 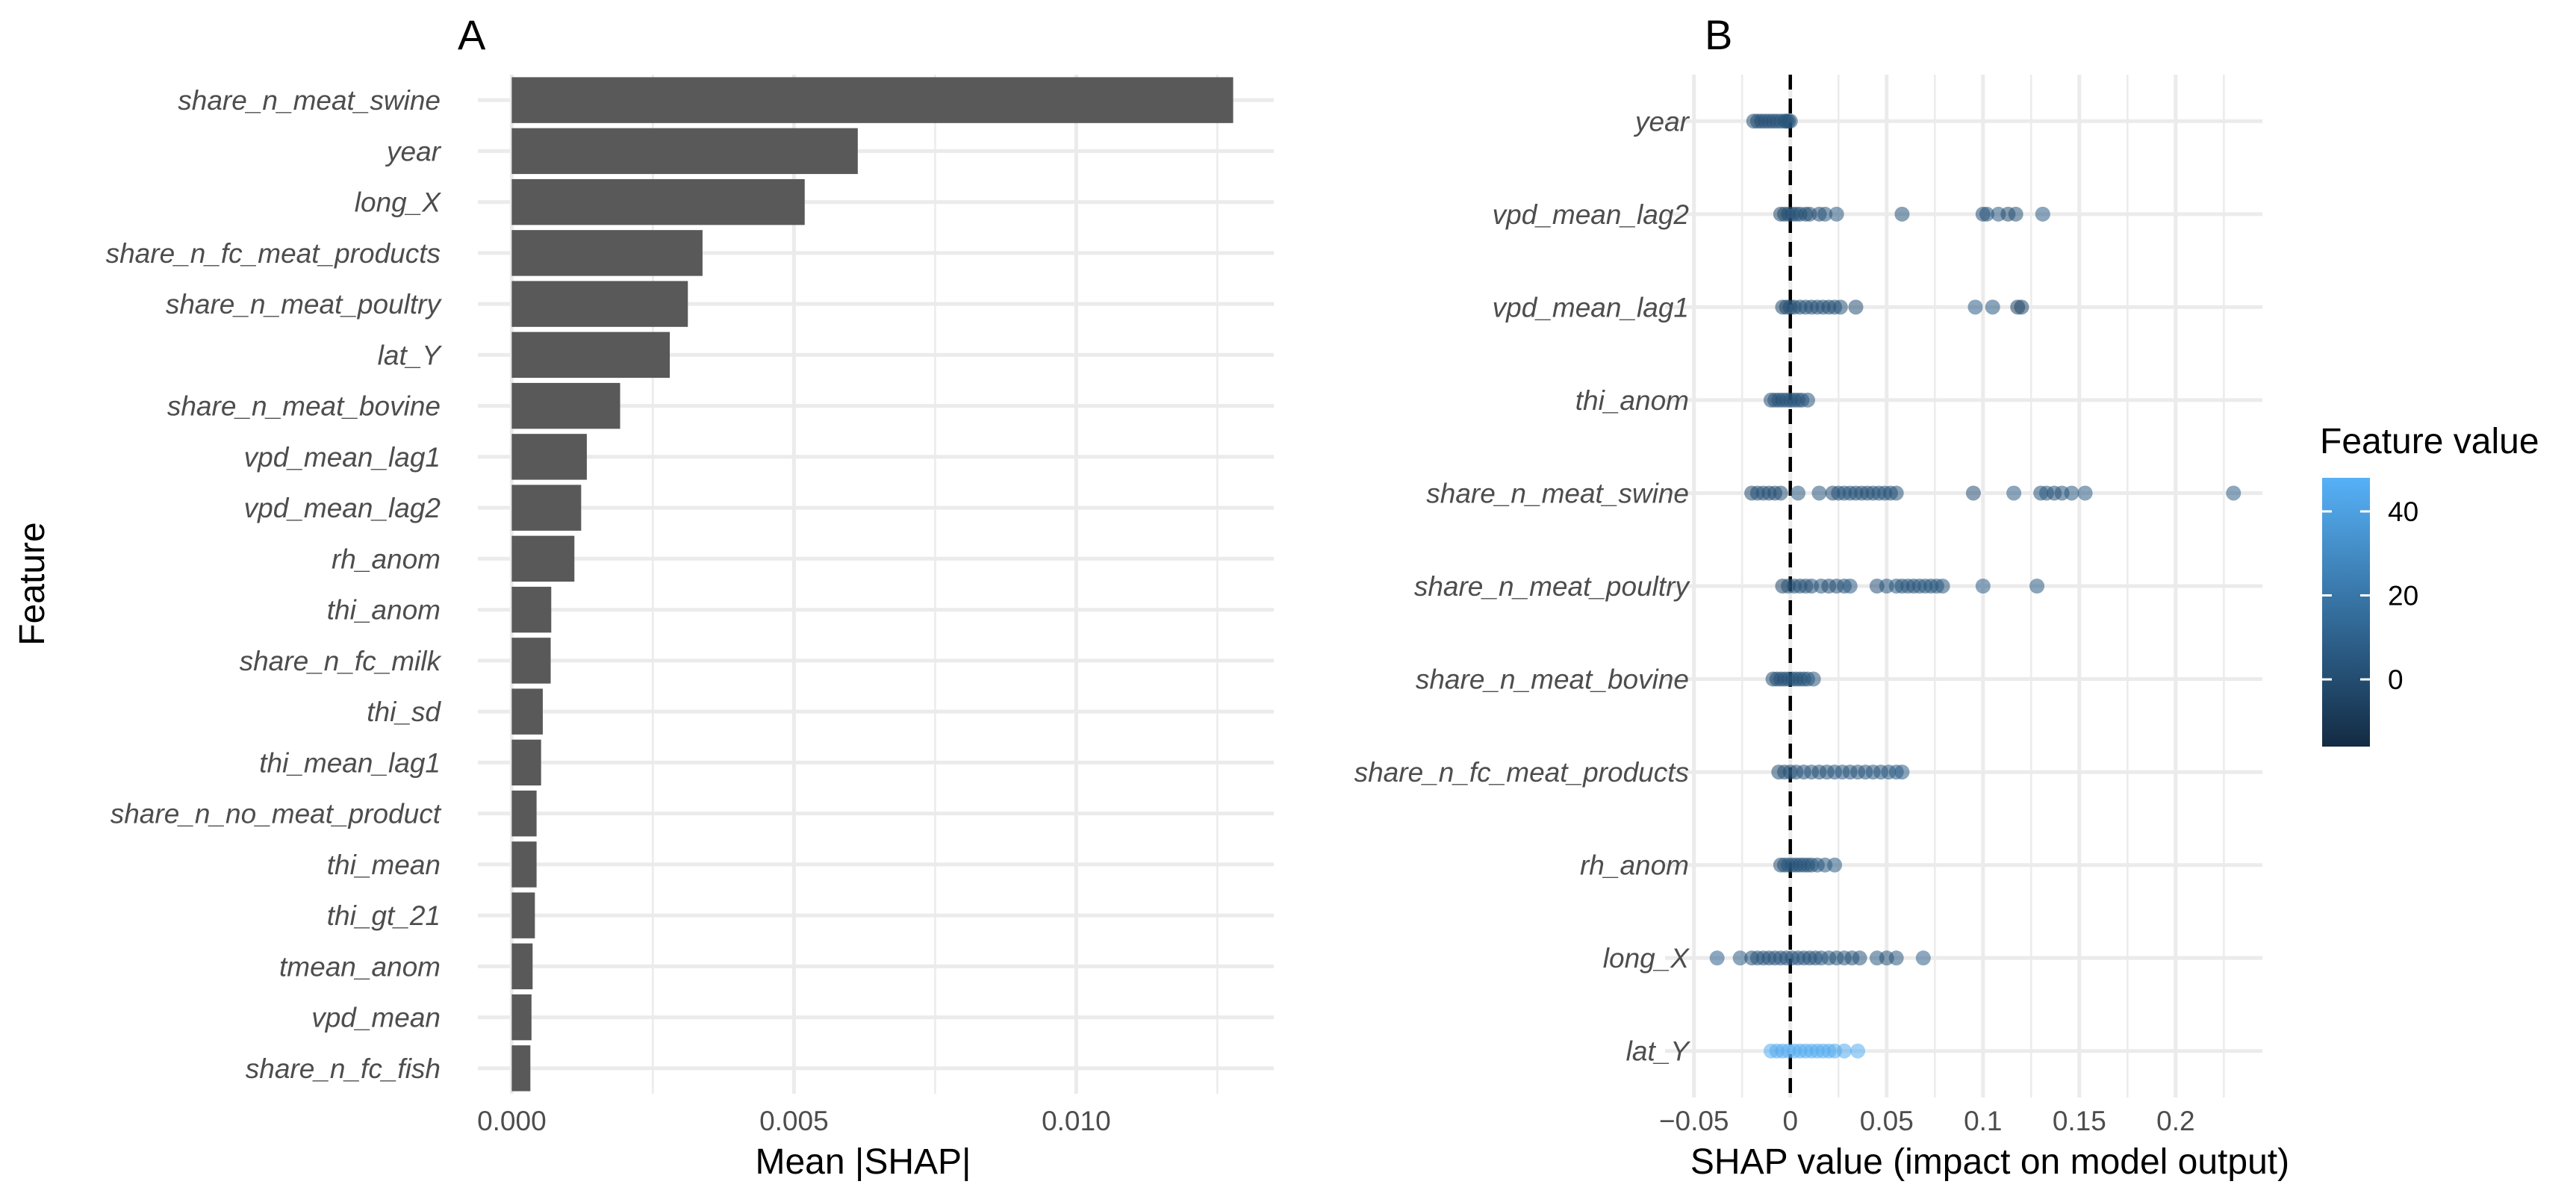 I want to click on bar-vpd-mean, so click(x=521, y=1017).